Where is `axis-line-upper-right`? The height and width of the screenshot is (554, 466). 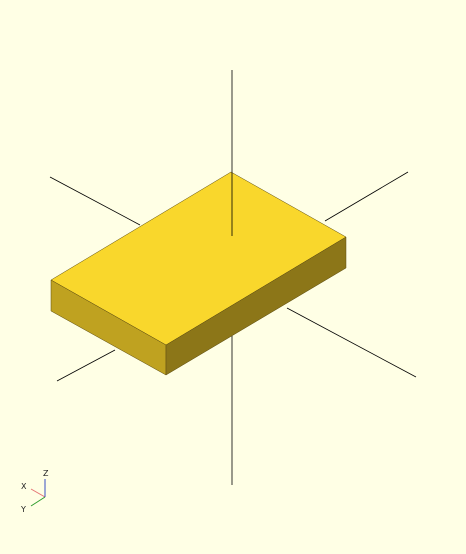 axis-line-upper-right is located at coordinates (366, 196).